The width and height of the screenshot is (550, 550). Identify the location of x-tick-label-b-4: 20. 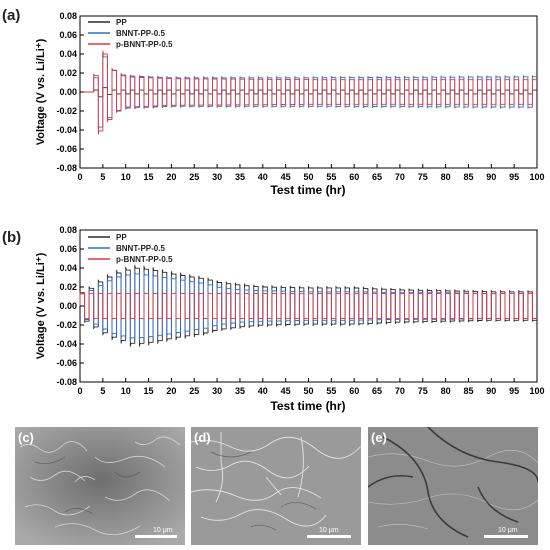
(171, 391).